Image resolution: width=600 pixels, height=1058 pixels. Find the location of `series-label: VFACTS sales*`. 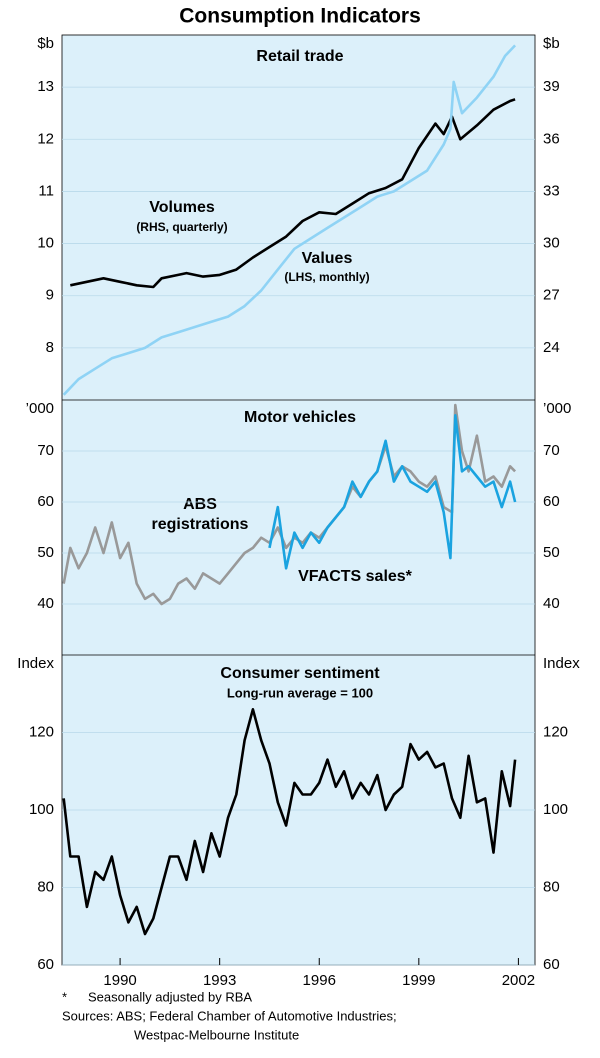

series-label: VFACTS sales* is located at coordinates (355, 576).